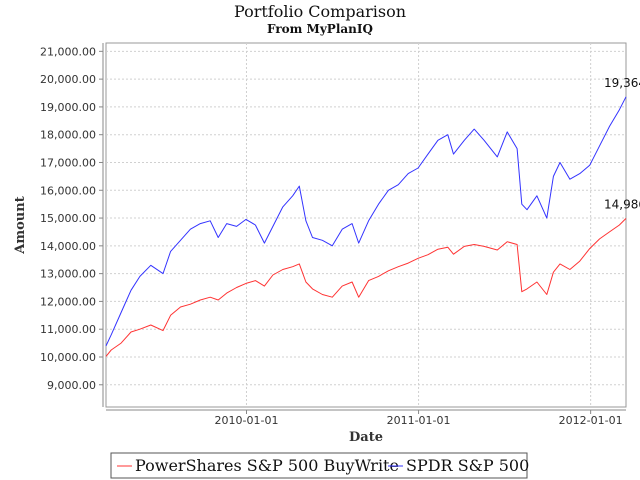 Image resolution: width=640 pixels, height=480 pixels. I want to click on x-tick-label: 2011-01-01, so click(419, 420).